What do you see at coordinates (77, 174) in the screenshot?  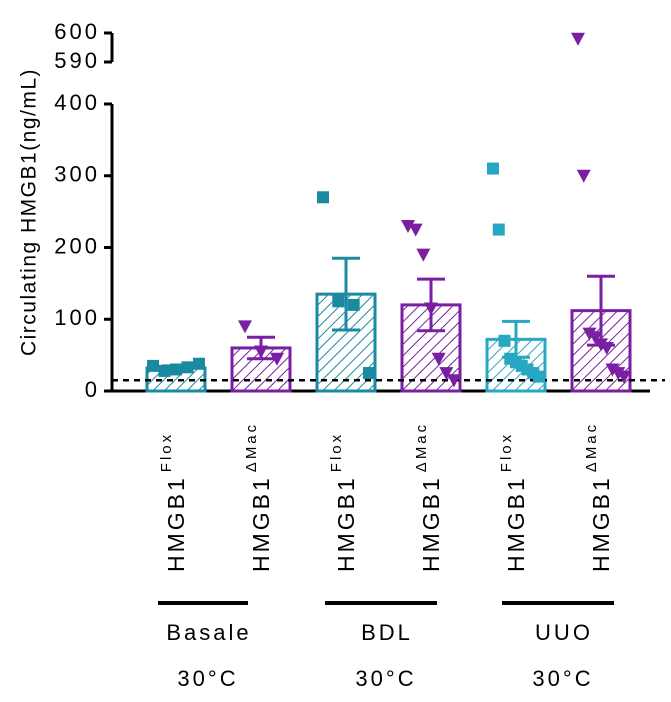 I see `y-tick-label: 300` at bounding box center [77, 174].